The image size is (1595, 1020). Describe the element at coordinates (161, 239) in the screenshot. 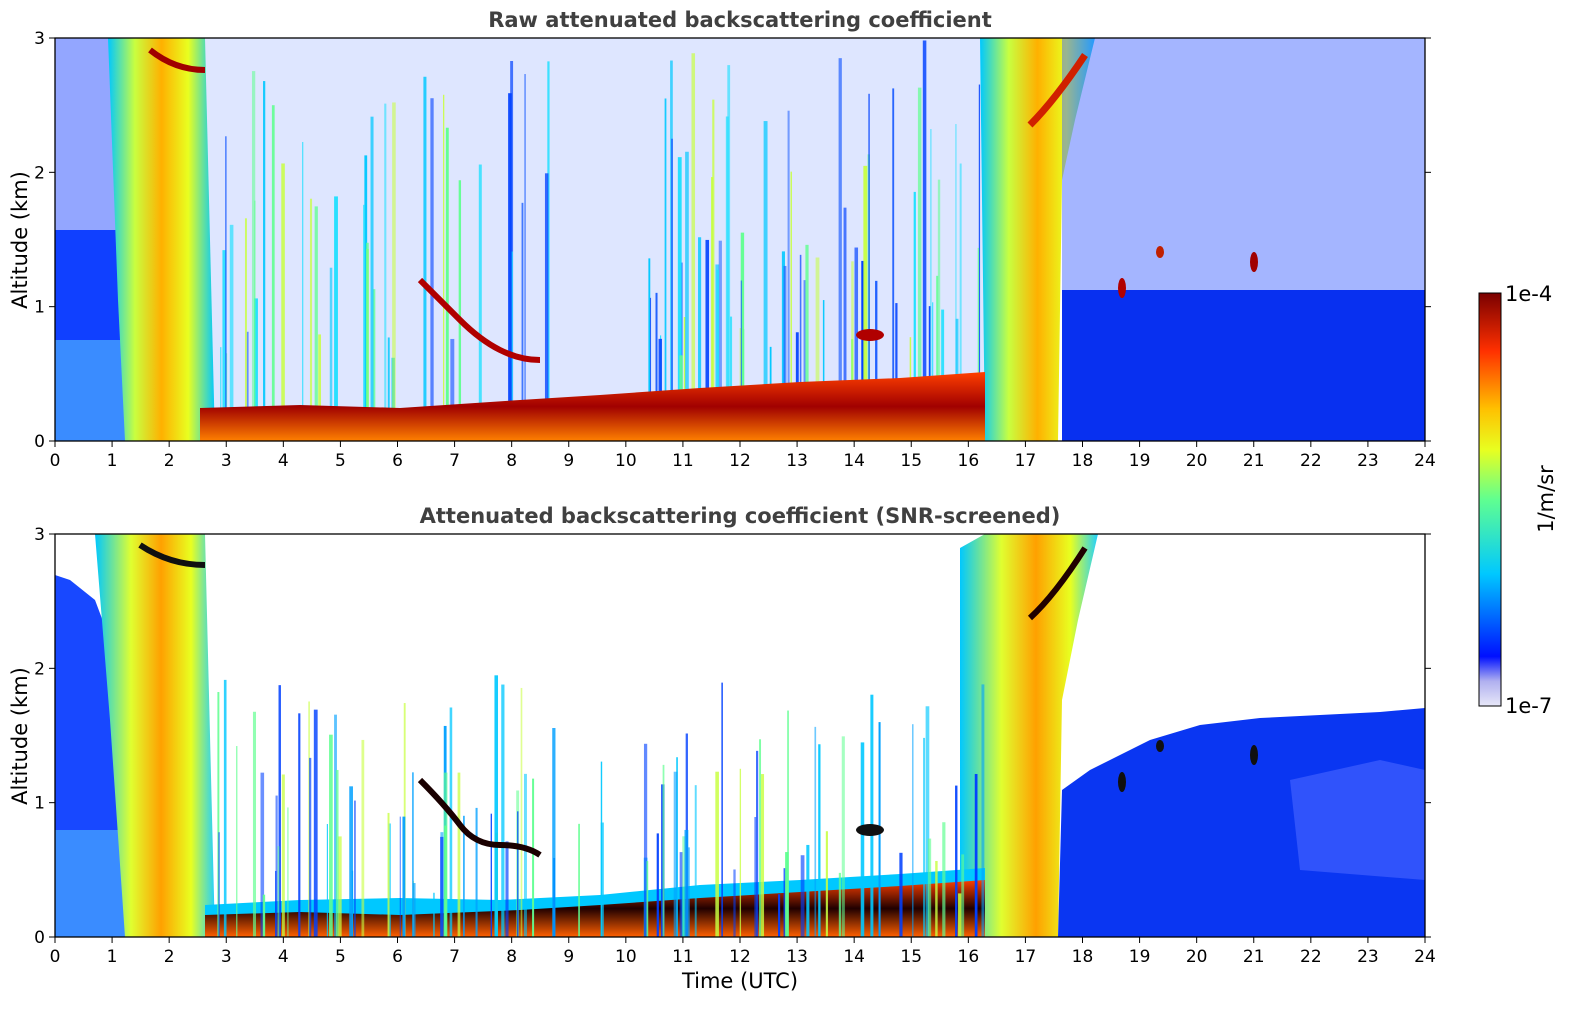

I see `panel1-plume-left` at that location.